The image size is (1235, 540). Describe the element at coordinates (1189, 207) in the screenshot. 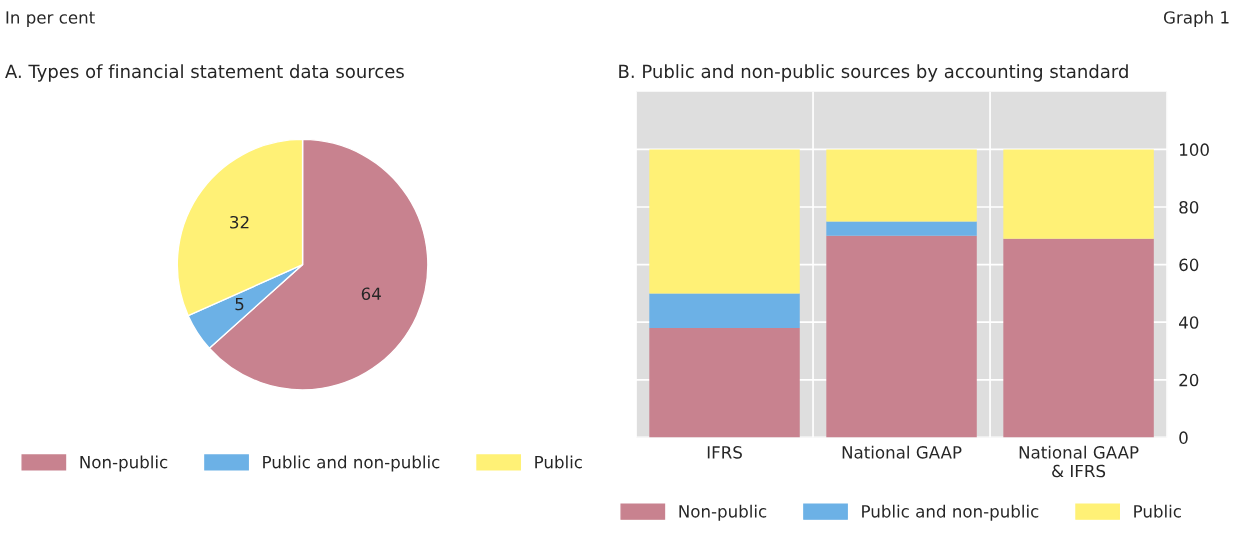

I see `y-tick-label: 80` at that location.